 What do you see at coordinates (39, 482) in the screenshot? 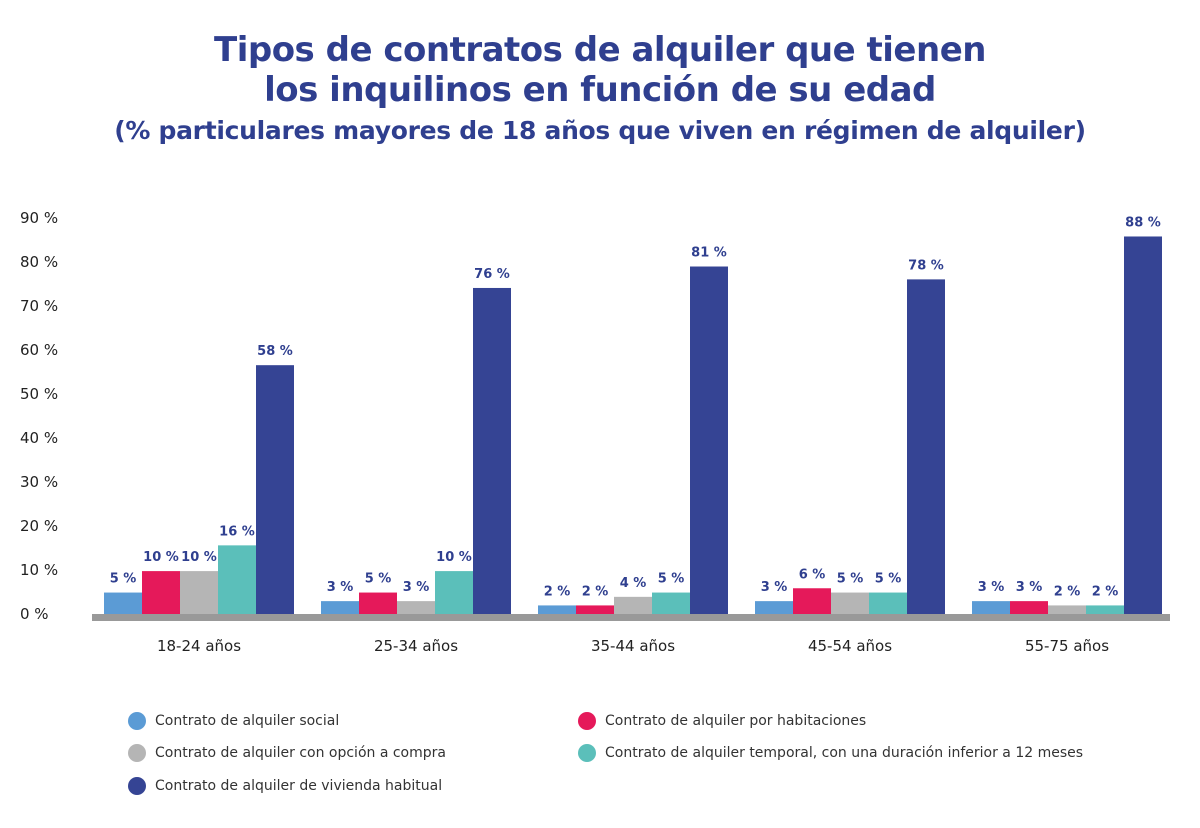
I see `y-tick-label: 30 %` at bounding box center [39, 482].